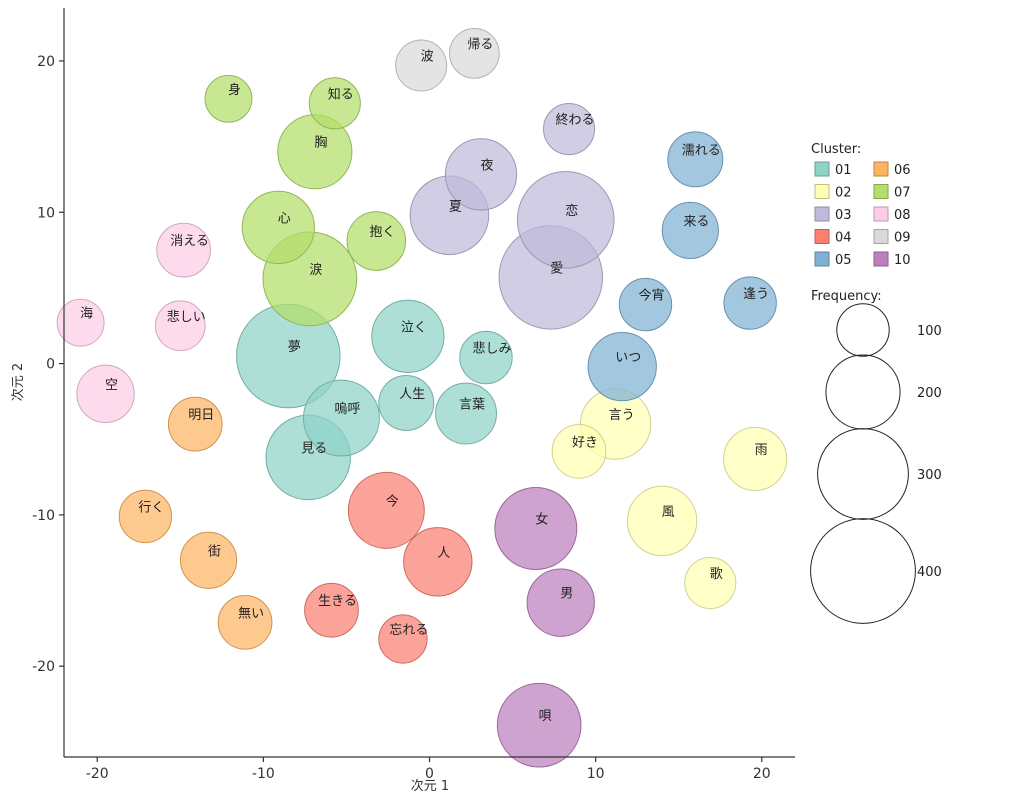 The height and width of the screenshot is (801, 1029). Describe the element at coordinates (263, 774) in the screenshot. I see `x-tick-label: -10` at that location.